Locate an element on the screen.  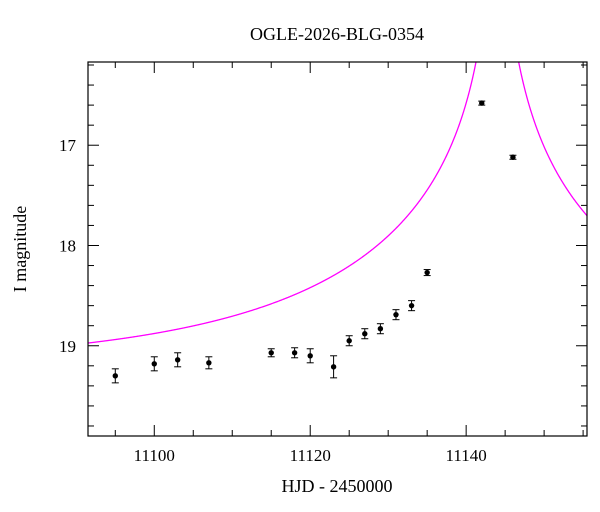
x-tick-label: 11120 is located at coordinates (310, 455).